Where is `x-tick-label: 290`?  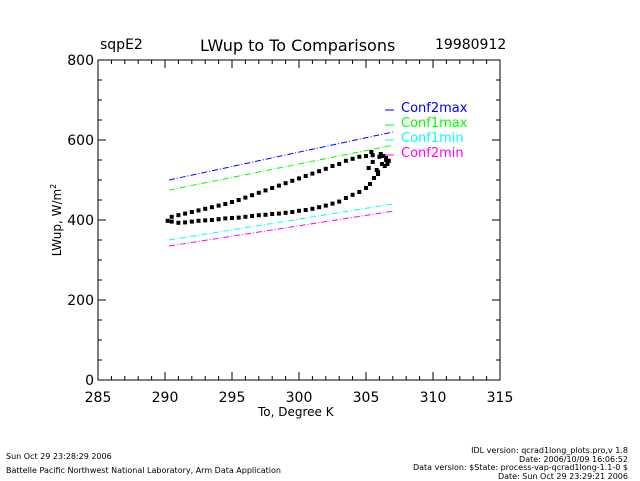
x-tick-label: 290 is located at coordinates (165, 398).